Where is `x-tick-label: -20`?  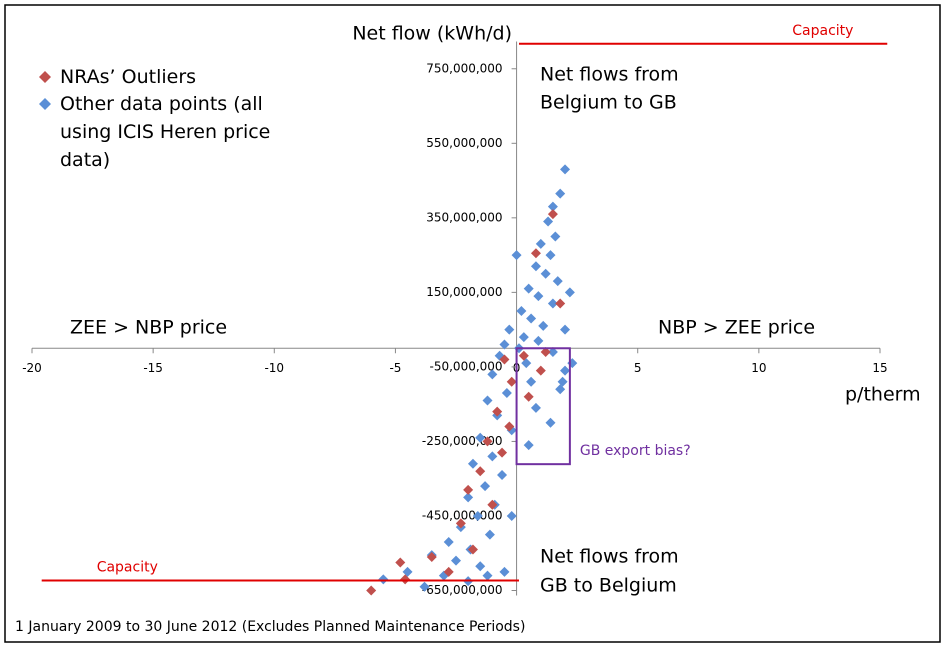
x-tick-label: -20 is located at coordinates (32, 368).